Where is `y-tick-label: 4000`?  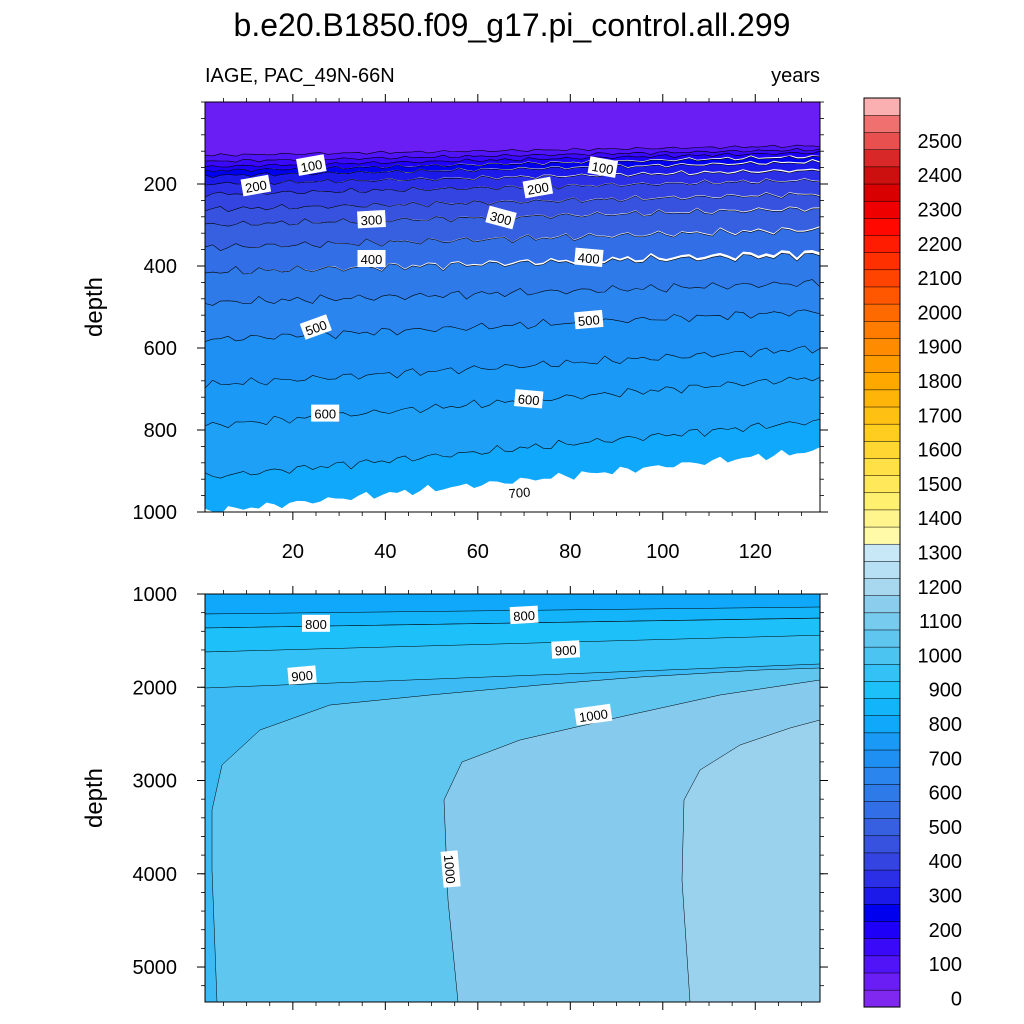
y-tick-label: 4000 is located at coordinates (155, 875).